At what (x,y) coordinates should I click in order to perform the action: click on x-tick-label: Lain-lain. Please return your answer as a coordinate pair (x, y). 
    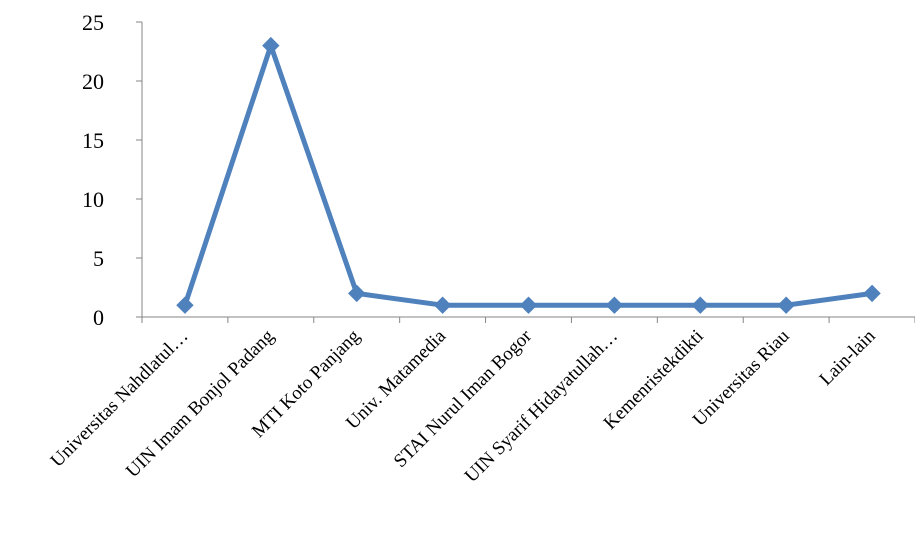
    Looking at the image, I should click on (847, 357).